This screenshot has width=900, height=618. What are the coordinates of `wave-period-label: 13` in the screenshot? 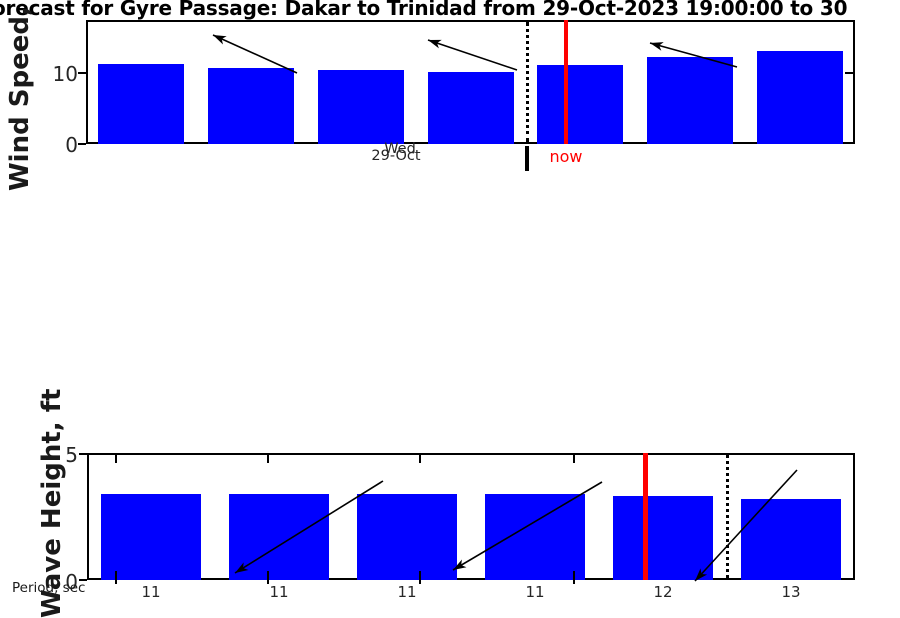 It's located at (791, 592).